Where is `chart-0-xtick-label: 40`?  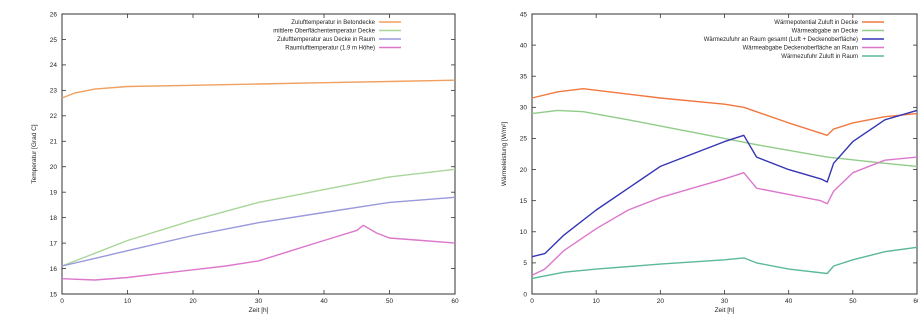
chart-0-xtick-label: 40 is located at coordinates (324, 301).